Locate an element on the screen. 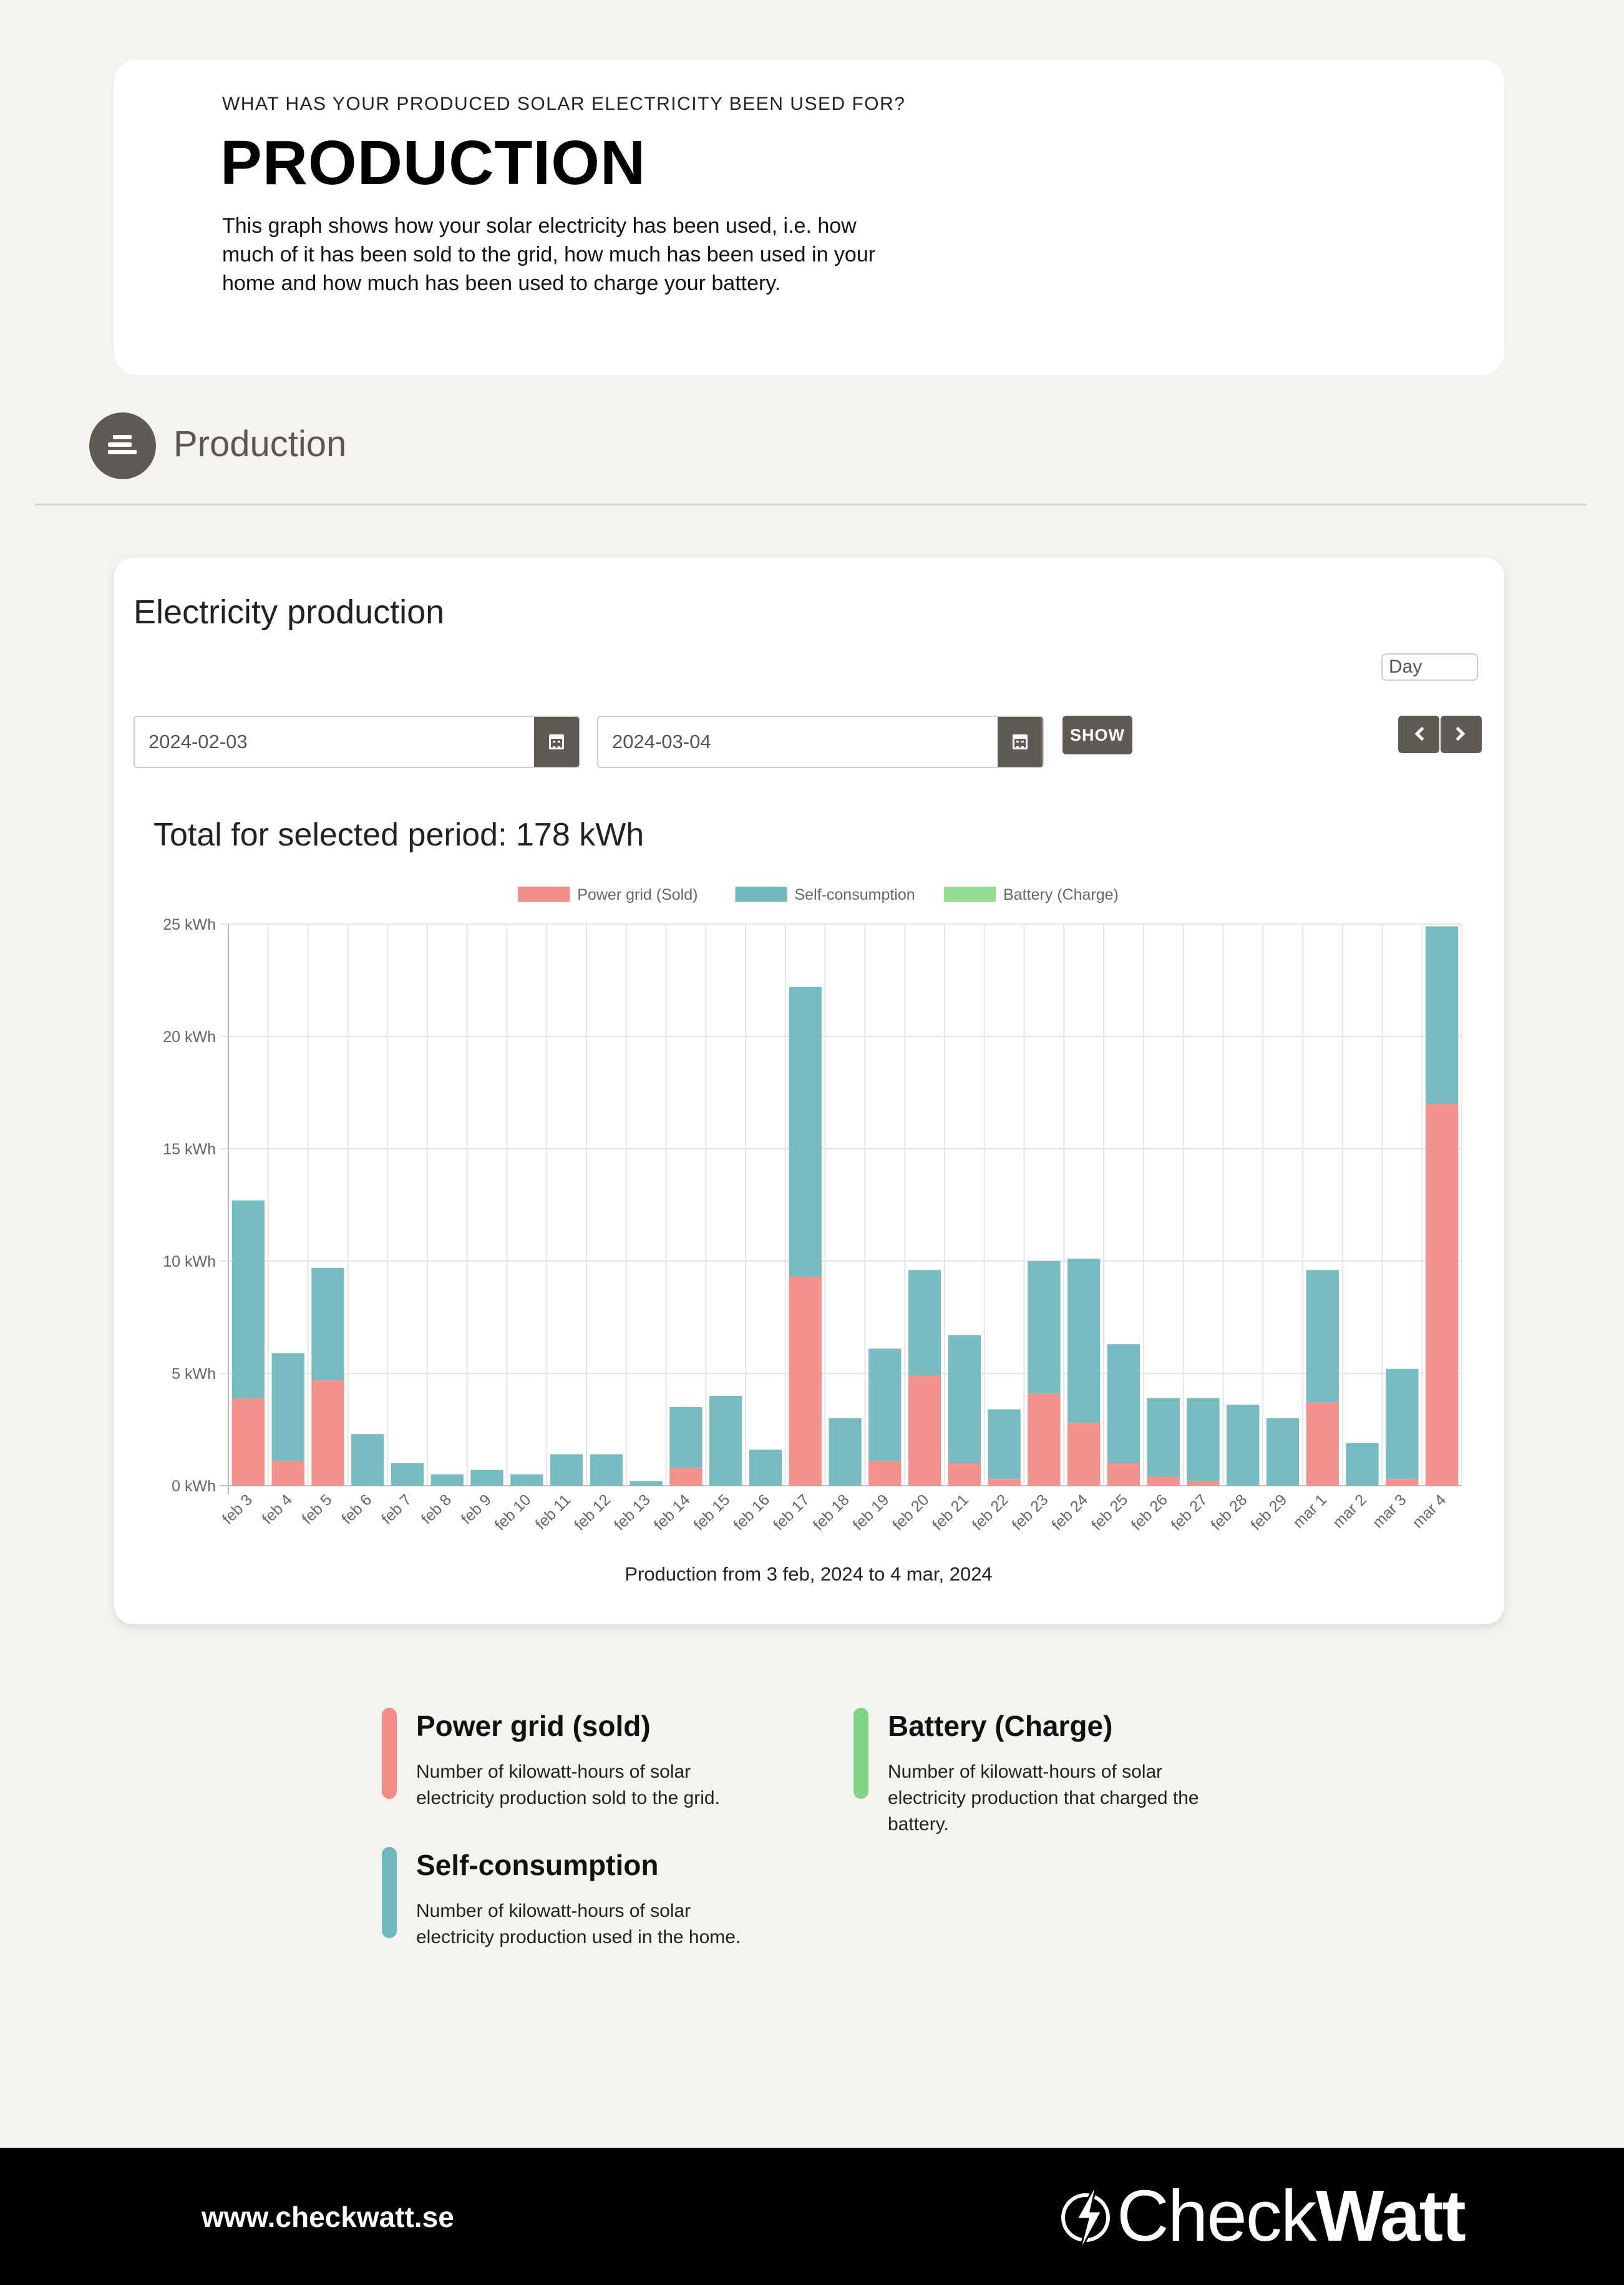 This screenshot has width=1624, height=2285. x-tick-label: feb 14 is located at coordinates (672, 1512).